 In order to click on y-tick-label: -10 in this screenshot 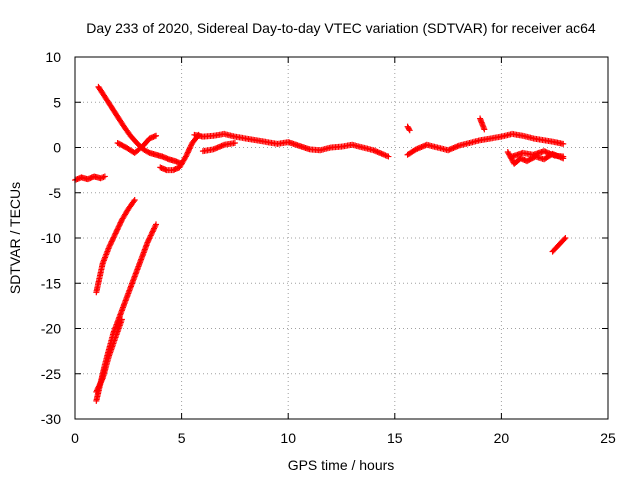, I will do `click(51, 238)`.